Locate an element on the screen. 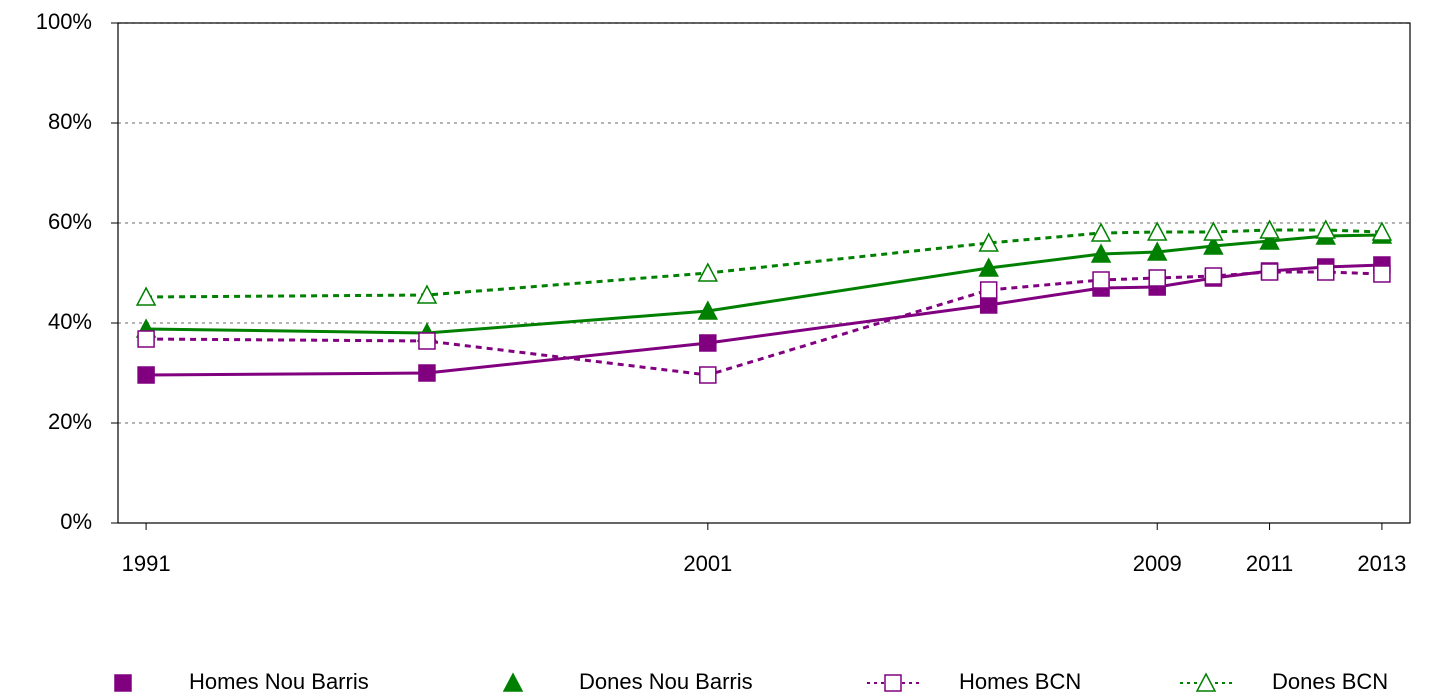 The image size is (1442, 696). legend-label: Dones Nou Barris is located at coordinates (666, 681).